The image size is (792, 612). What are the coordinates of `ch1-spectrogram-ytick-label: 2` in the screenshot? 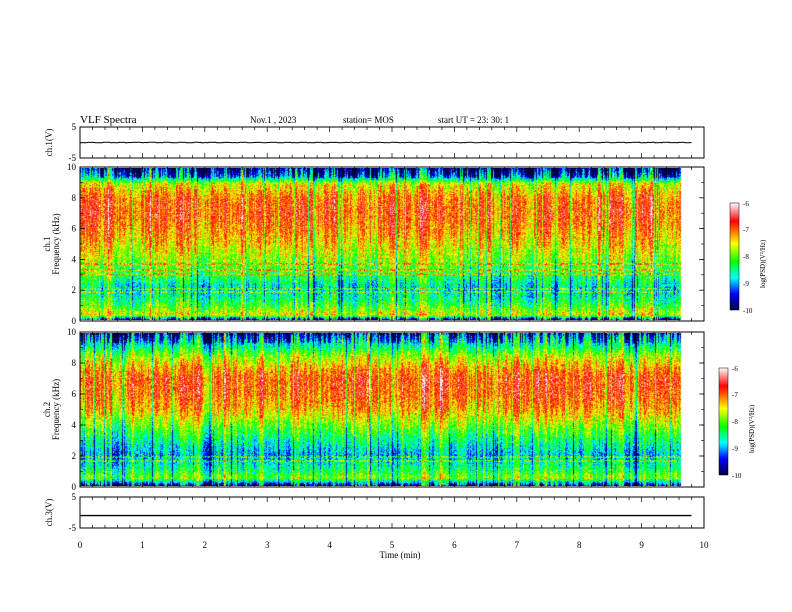 It's located at (74, 290).